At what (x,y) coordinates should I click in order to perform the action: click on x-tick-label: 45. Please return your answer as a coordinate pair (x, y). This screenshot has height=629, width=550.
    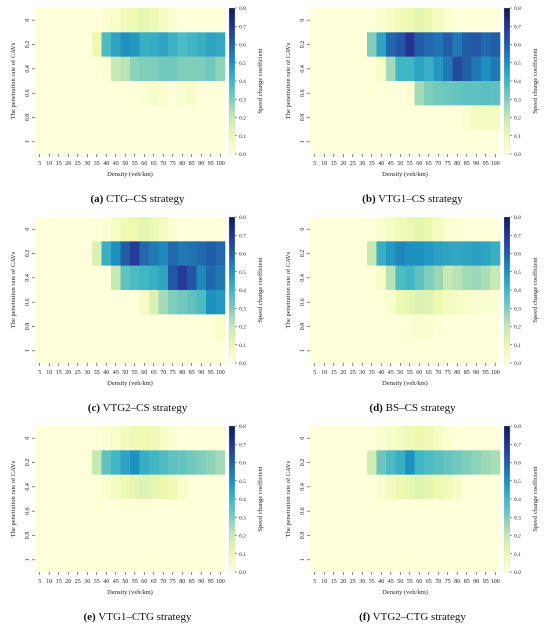
    Looking at the image, I should click on (116, 582).